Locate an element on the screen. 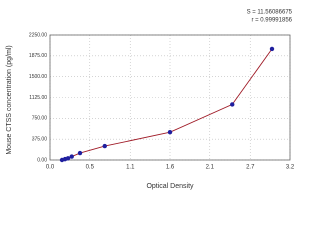  x-tick-label: 1.6 is located at coordinates (170, 168).